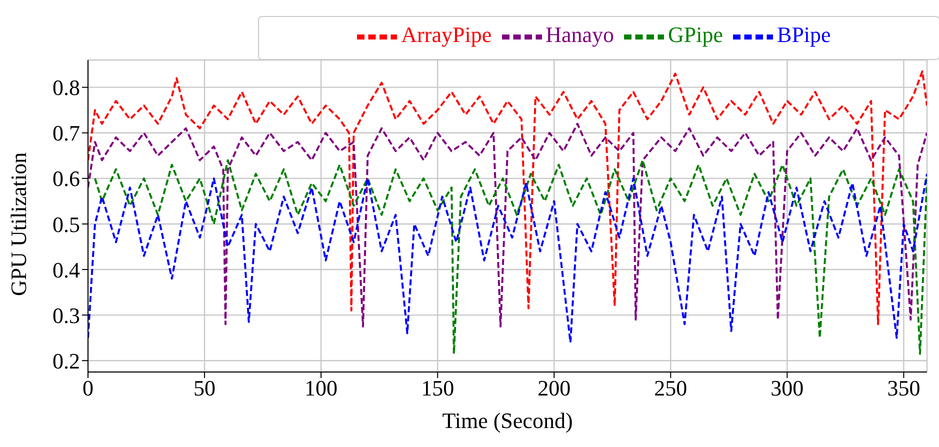 The width and height of the screenshot is (939, 447). What do you see at coordinates (903, 388) in the screenshot?
I see `x-tick-label: 350` at bounding box center [903, 388].